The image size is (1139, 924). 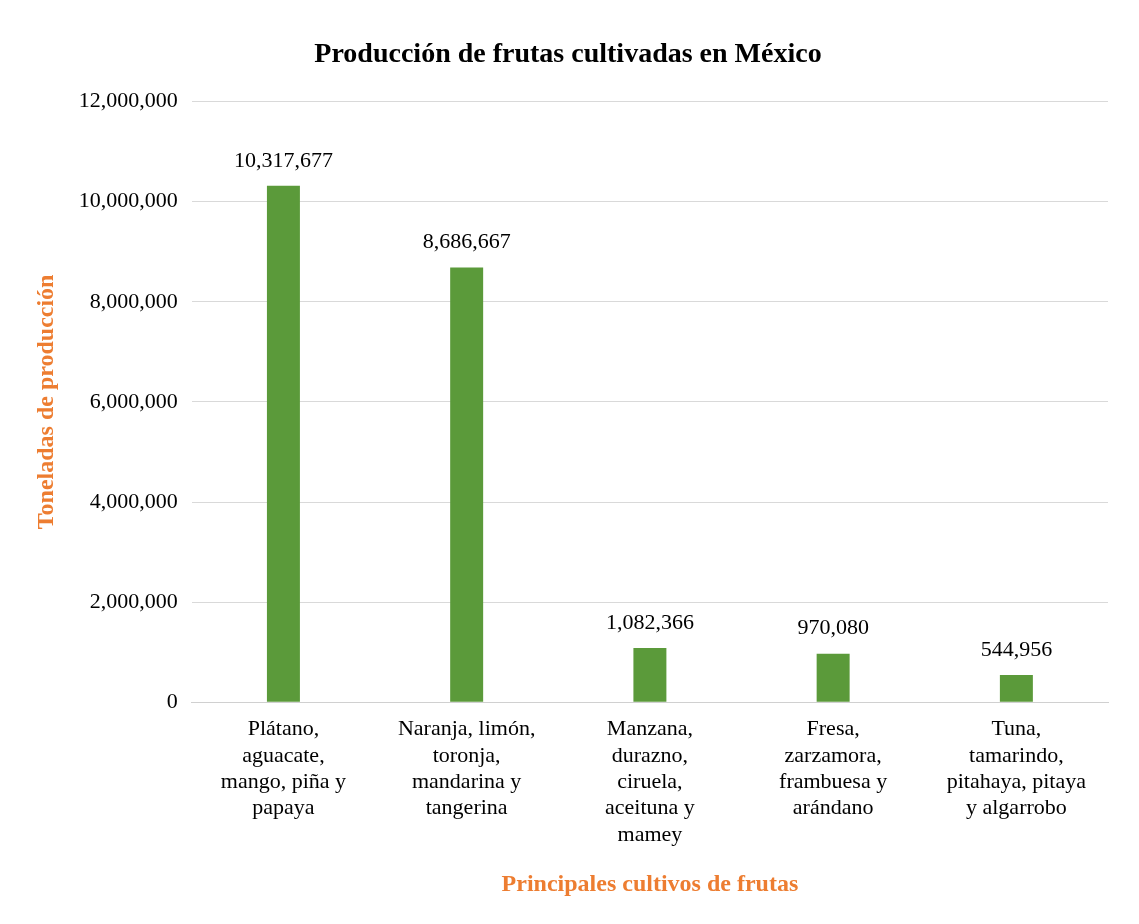 I want to click on y-tick-label: 0, so click(x=172, y=700).